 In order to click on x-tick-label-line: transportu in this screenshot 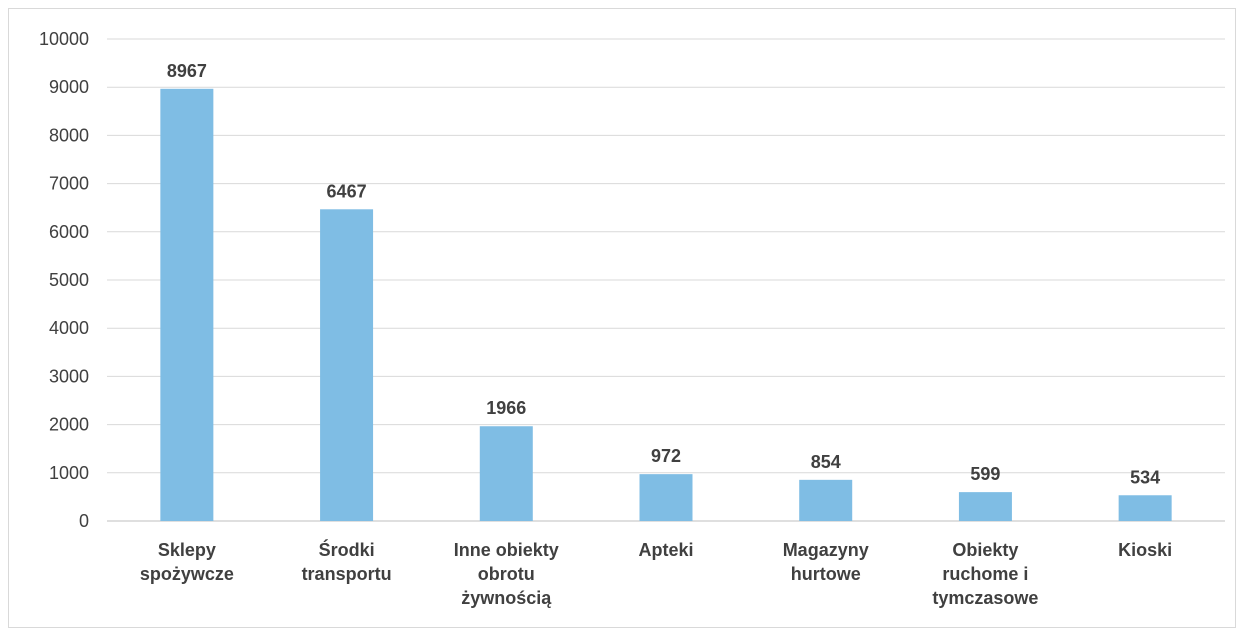, I will do `click(347, 574)`.